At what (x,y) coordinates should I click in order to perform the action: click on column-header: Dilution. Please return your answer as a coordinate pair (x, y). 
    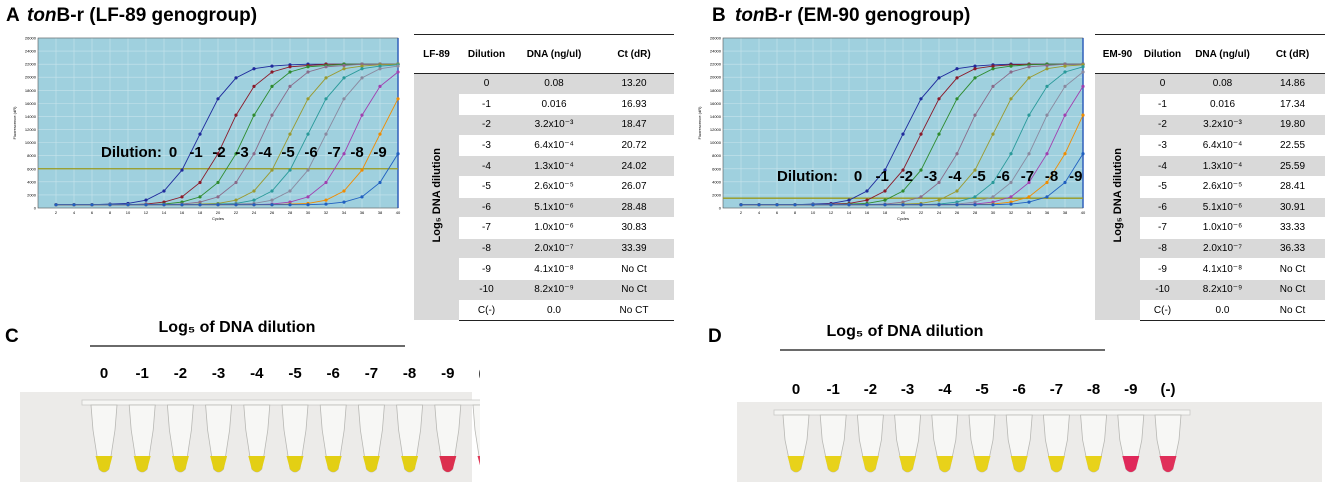
    Looking at the image, I should click on (1162, 54).